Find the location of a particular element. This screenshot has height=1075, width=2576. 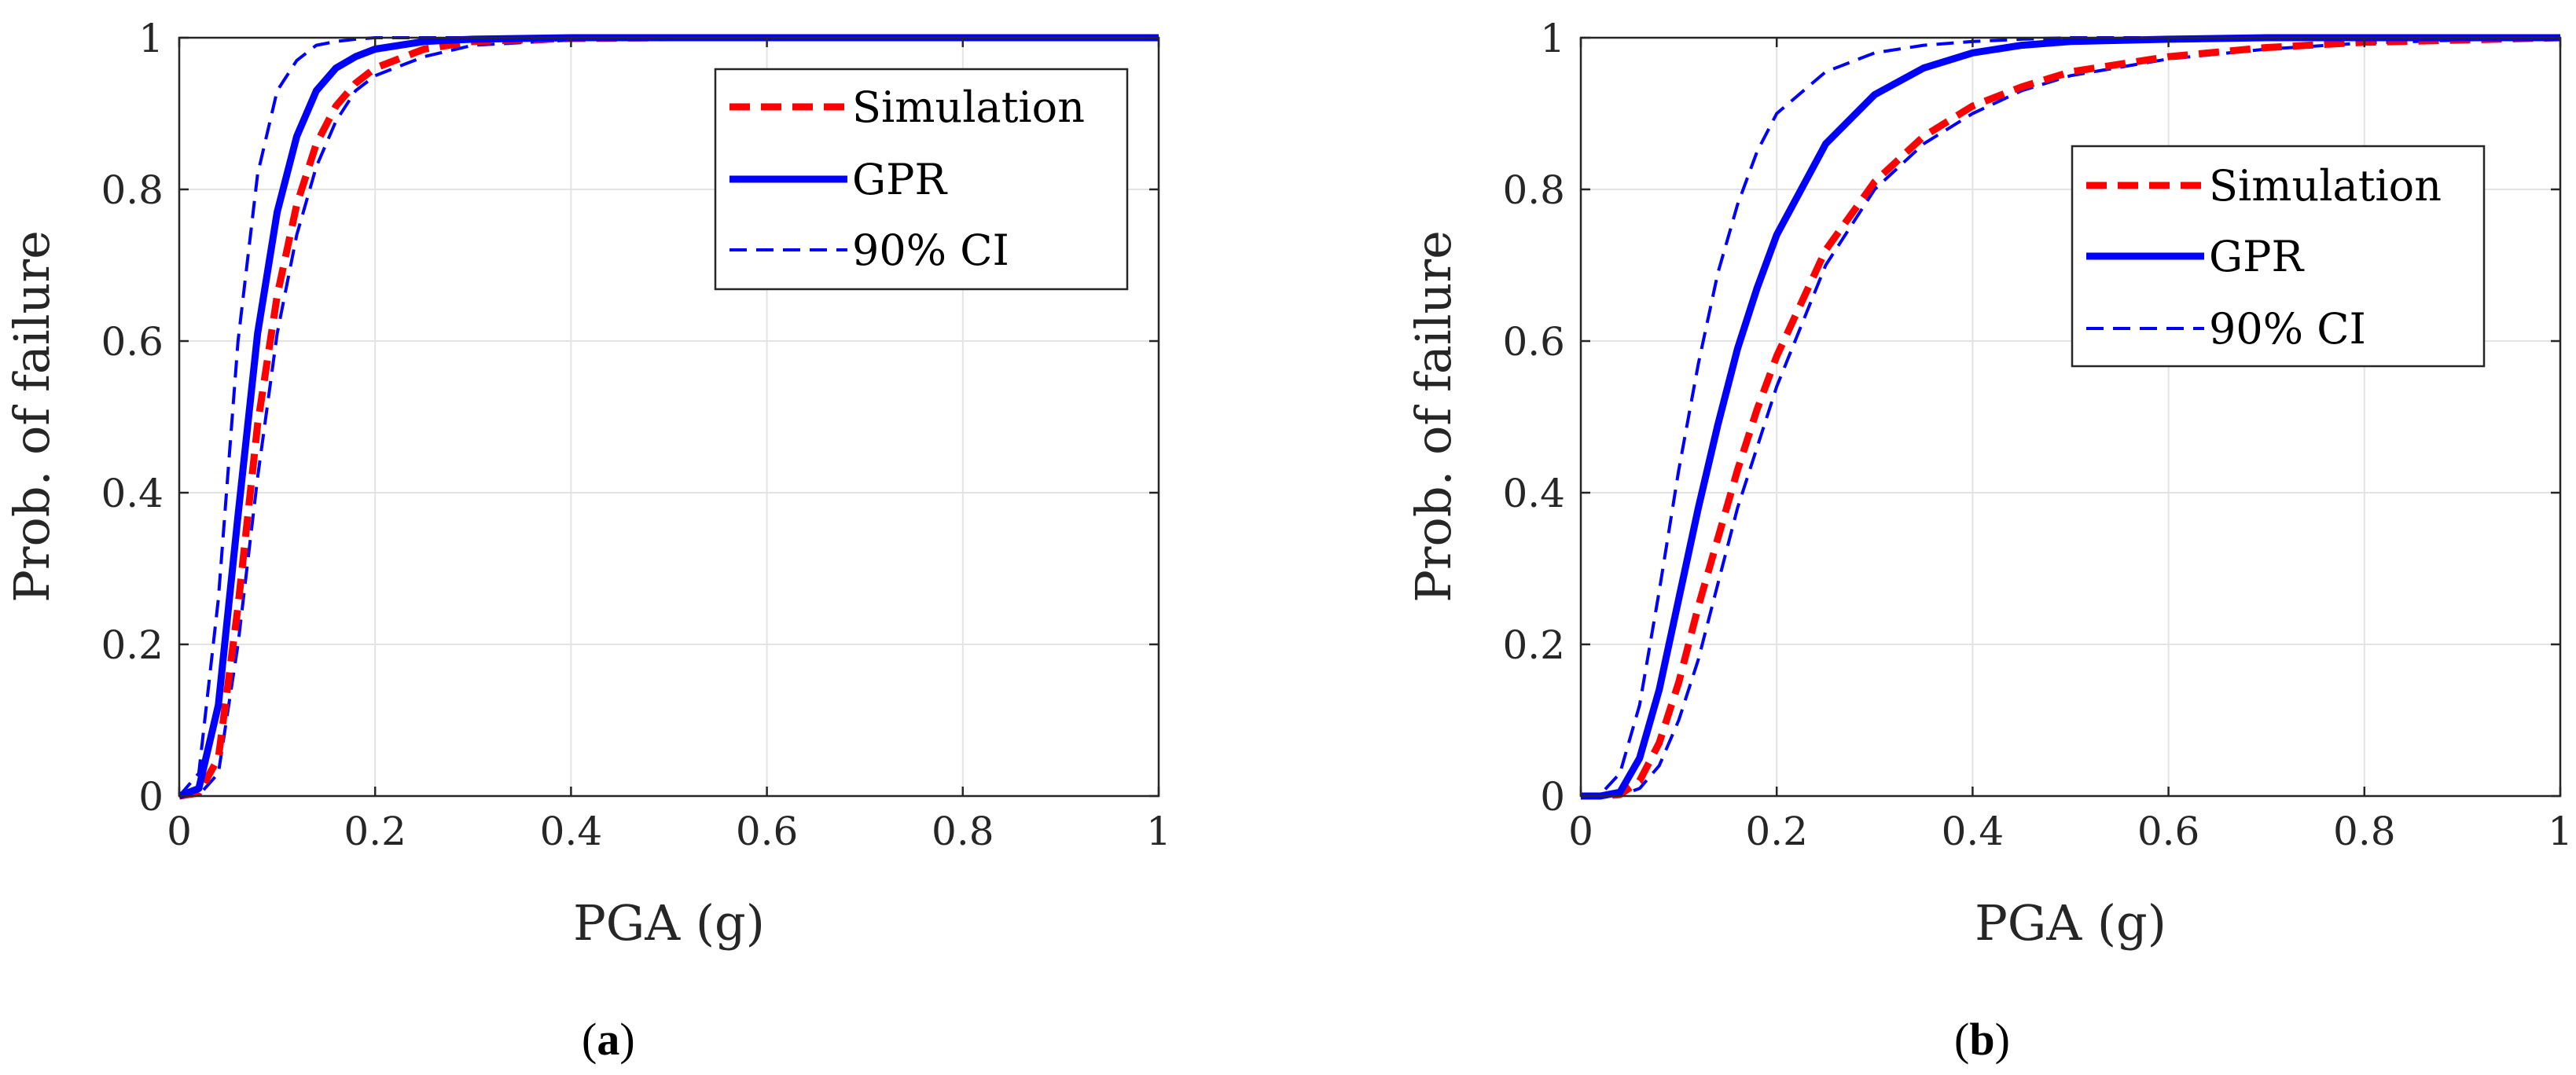

panel-label-b: (b) is located at coordinates (1982, 1039).